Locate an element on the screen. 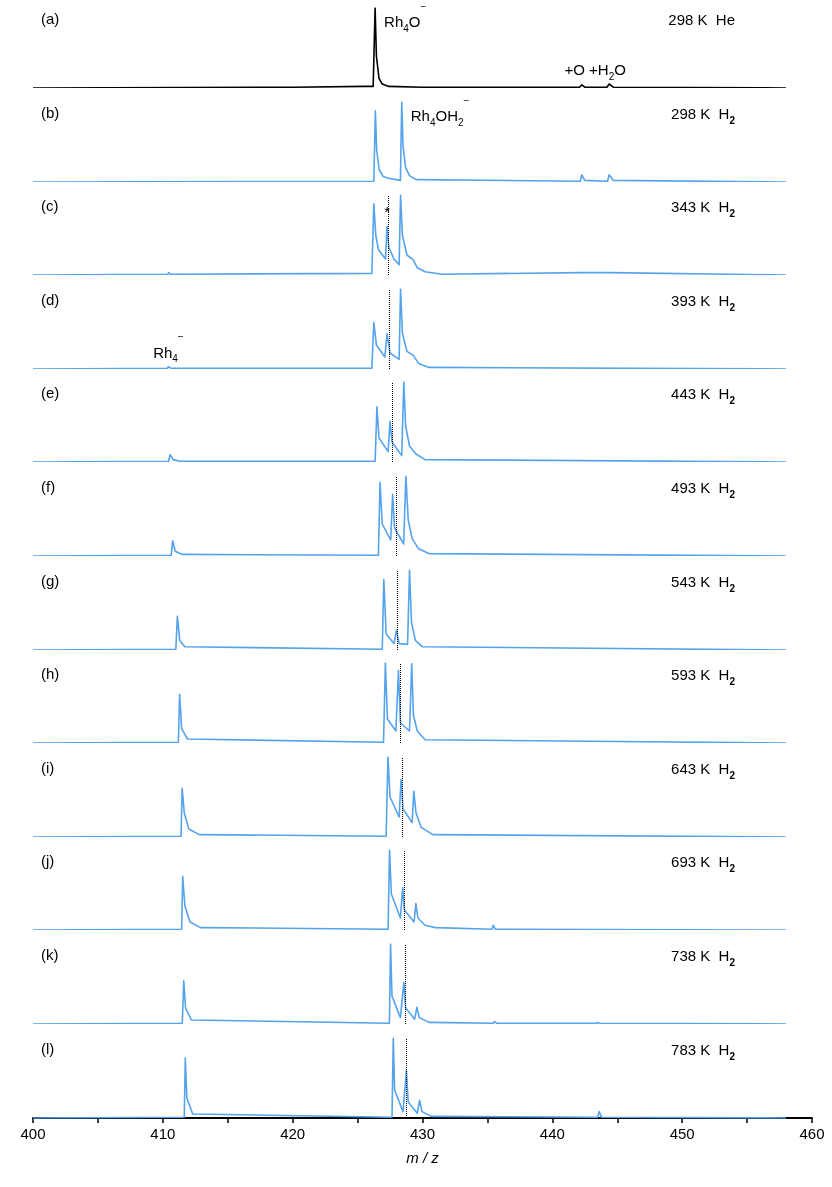 This screenshot has width=832, height=1187. chart-title: (j) is located at coordinates (48, 861).